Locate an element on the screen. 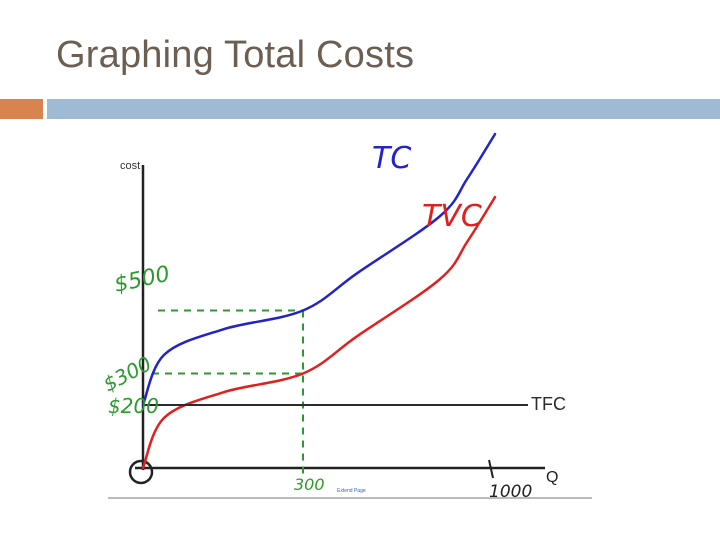 This screenshot has height=540, width=720. series-label-tfc: TFC is located at coordinates (548, 404).